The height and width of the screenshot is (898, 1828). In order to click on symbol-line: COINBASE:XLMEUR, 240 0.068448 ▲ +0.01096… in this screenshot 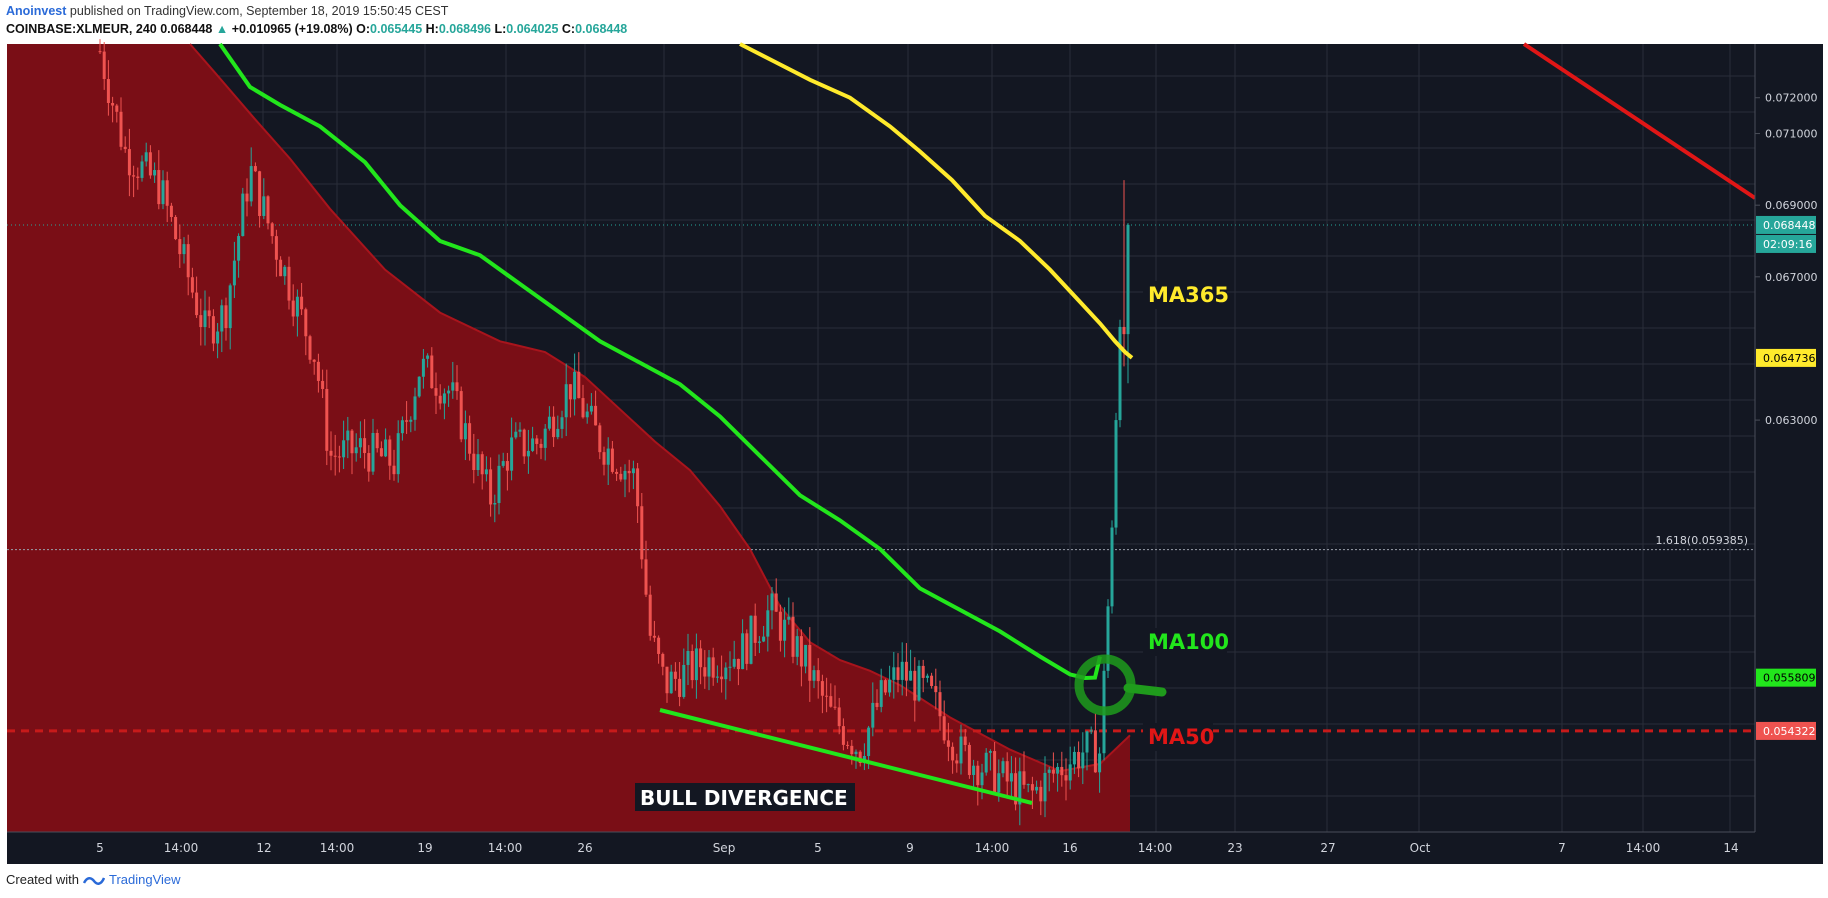, I will do `click(316, 29)`.